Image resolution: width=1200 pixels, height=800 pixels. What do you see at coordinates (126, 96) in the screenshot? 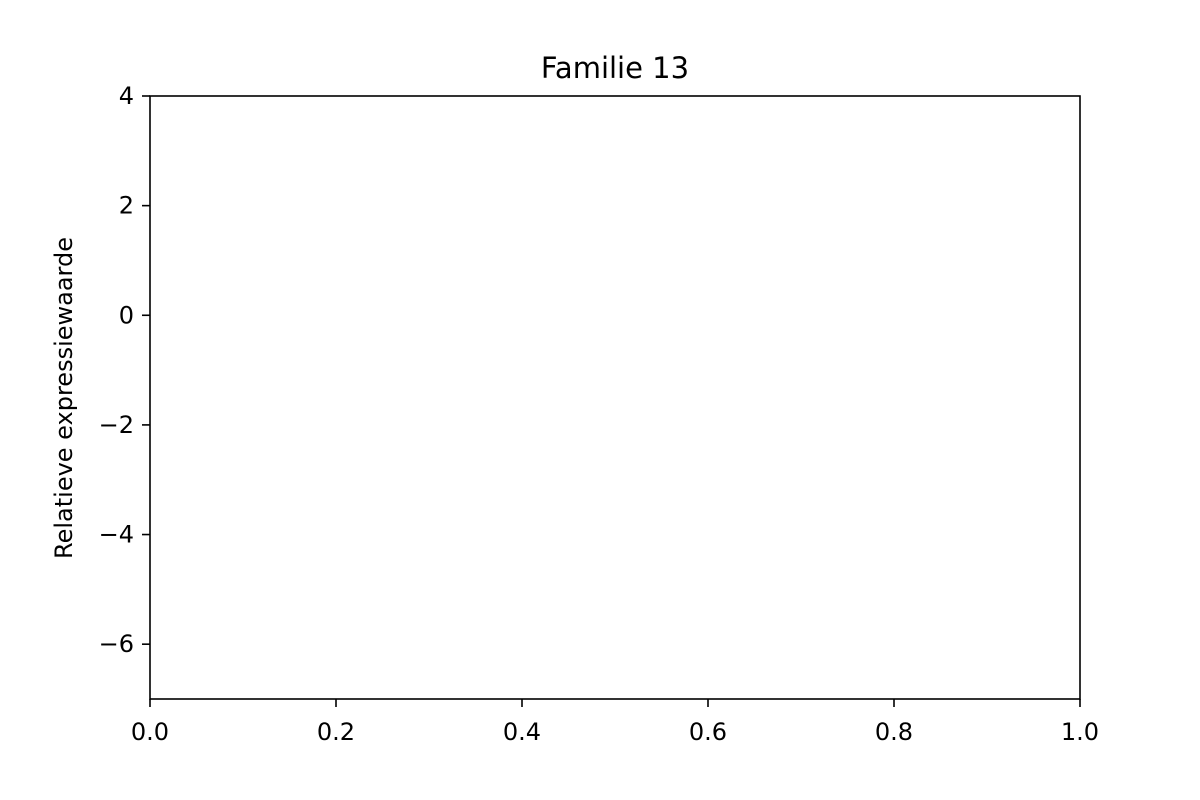
I see `y-tick-label: 4` at bounding box center [126, 96].